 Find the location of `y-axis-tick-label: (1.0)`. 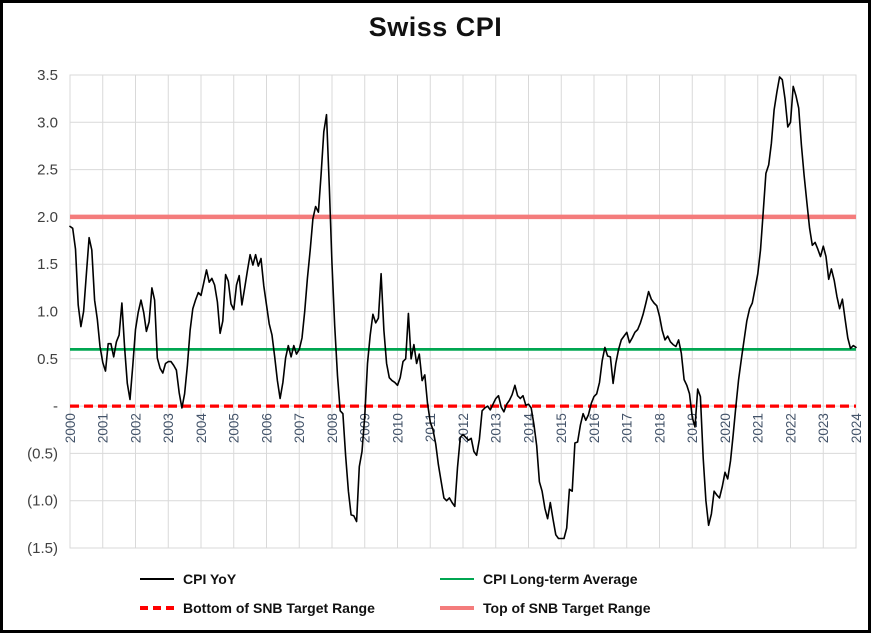

y-axis-tick-label: (1.0) is located at coordinates (42, 501).